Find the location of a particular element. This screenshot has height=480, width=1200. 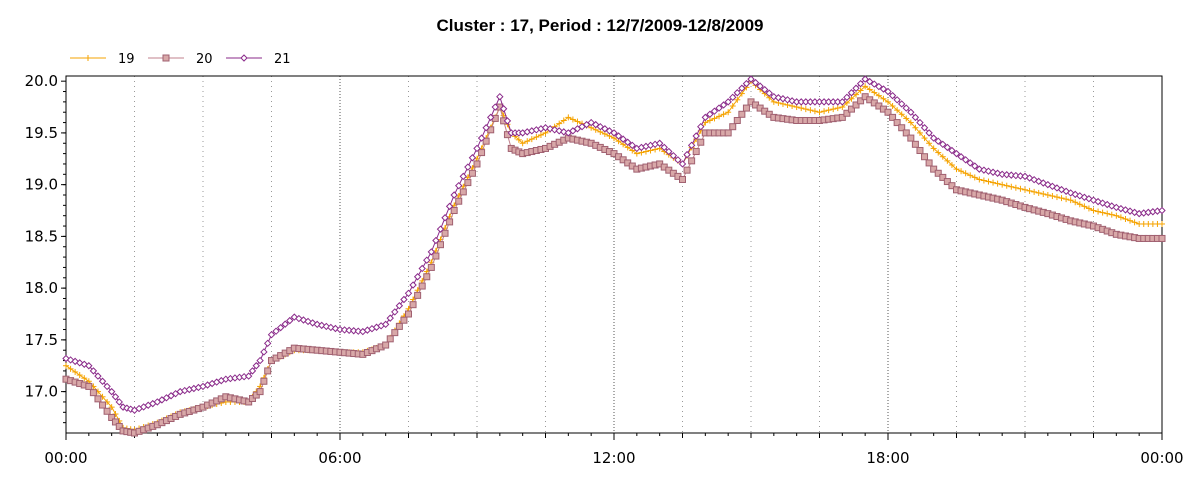

y-tick-label: 19.5 is located at coordinates (41, 133).